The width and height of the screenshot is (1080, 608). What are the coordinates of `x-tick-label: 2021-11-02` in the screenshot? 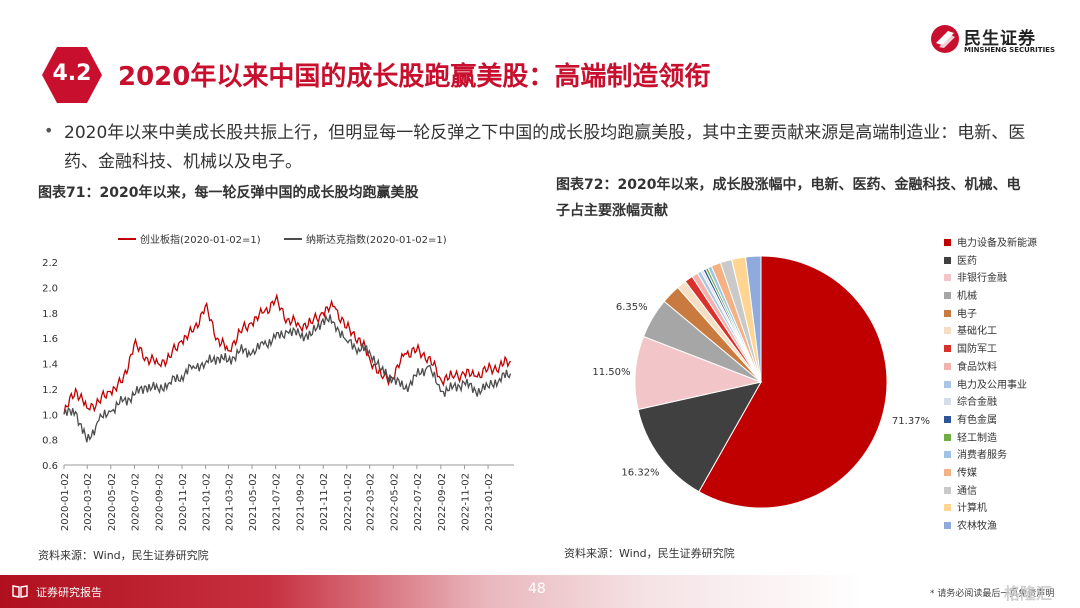 It's located at (324, 502).